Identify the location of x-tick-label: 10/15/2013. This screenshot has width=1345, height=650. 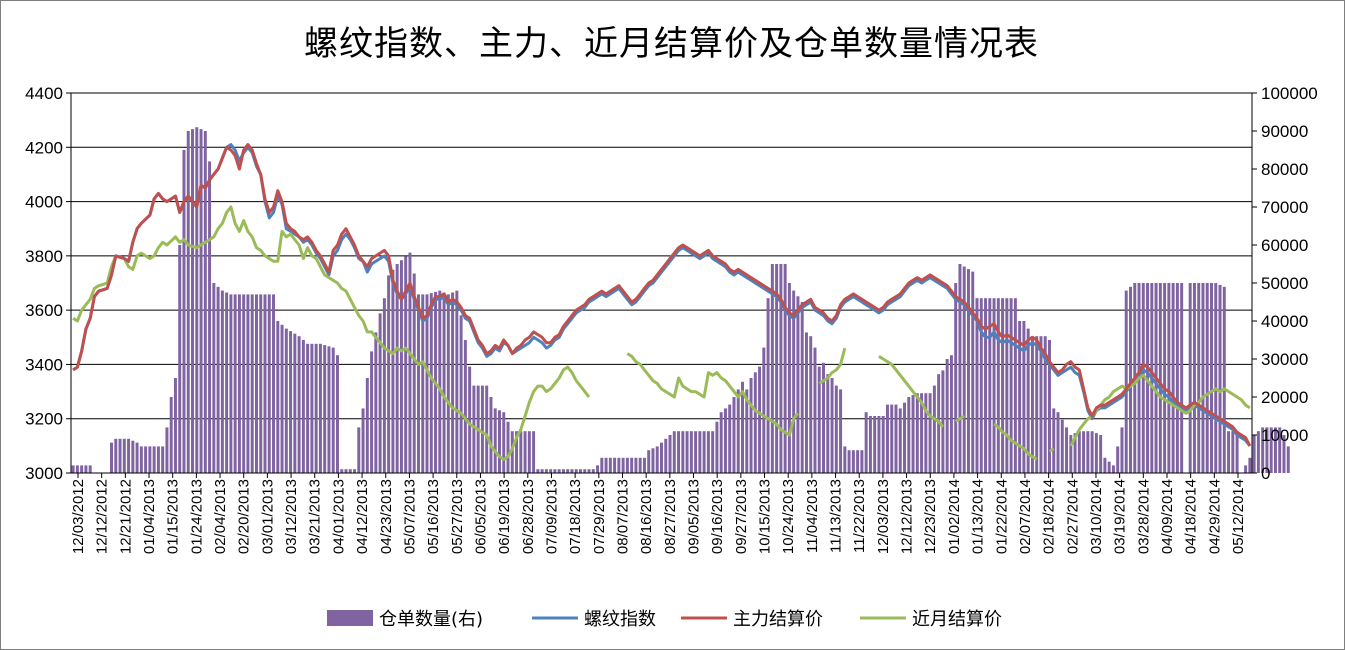
(765, 516).